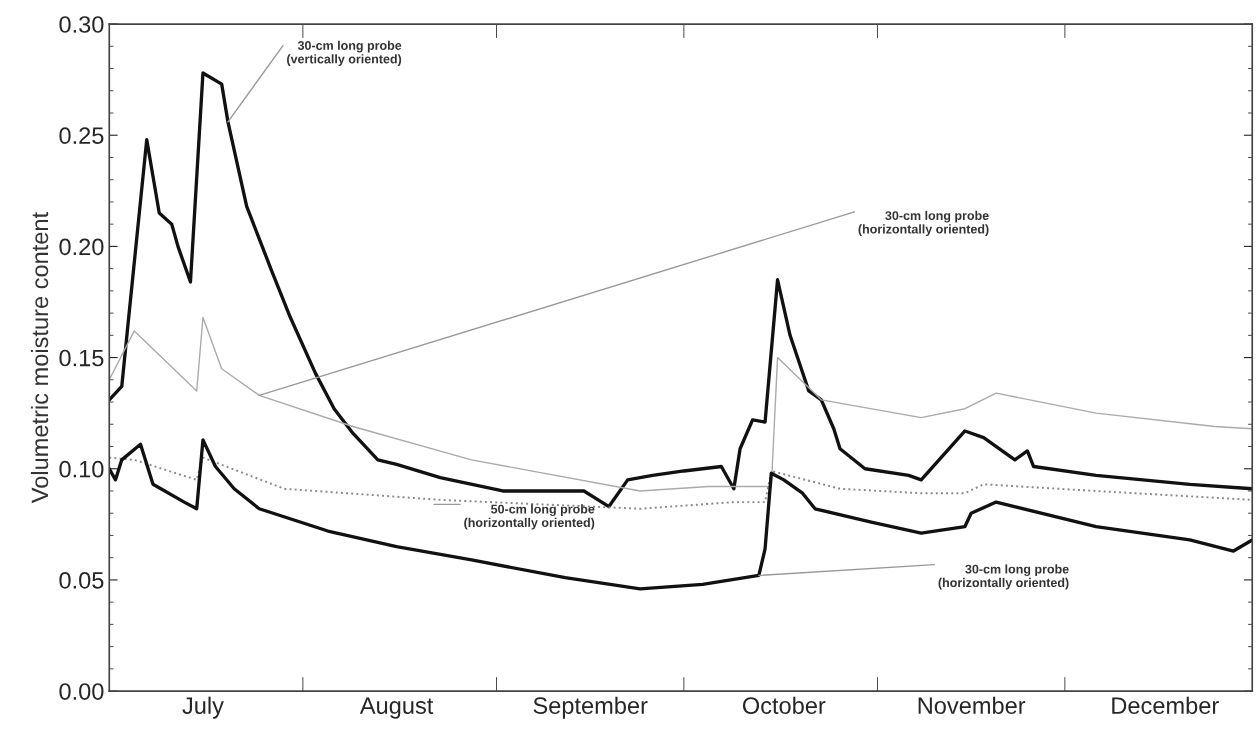 Image resolution: width=1256 pixels, height=729 pixels. I want to click on y-tick-label: 0.05, so click(81, 580).